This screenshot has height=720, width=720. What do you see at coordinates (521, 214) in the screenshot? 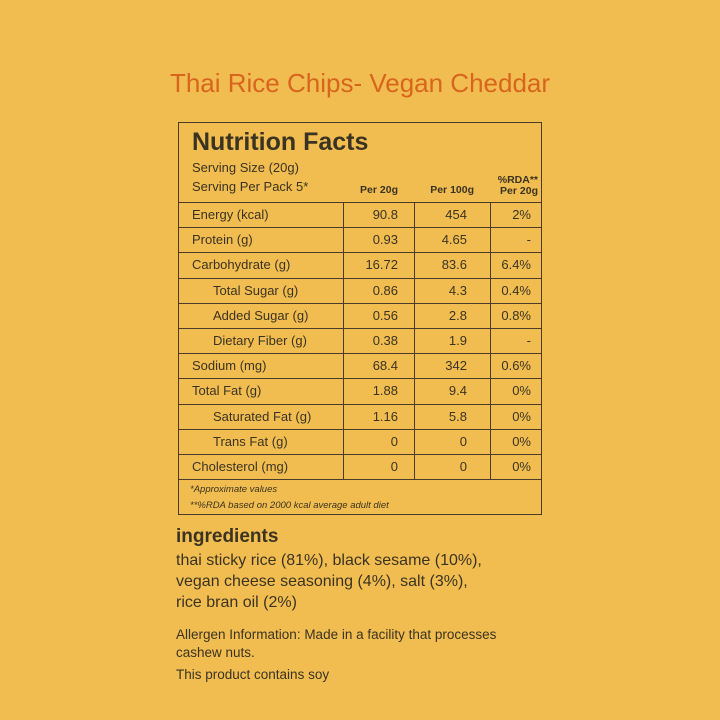
I see `nutrient-value: 2%` at bounding box center [521, 214].